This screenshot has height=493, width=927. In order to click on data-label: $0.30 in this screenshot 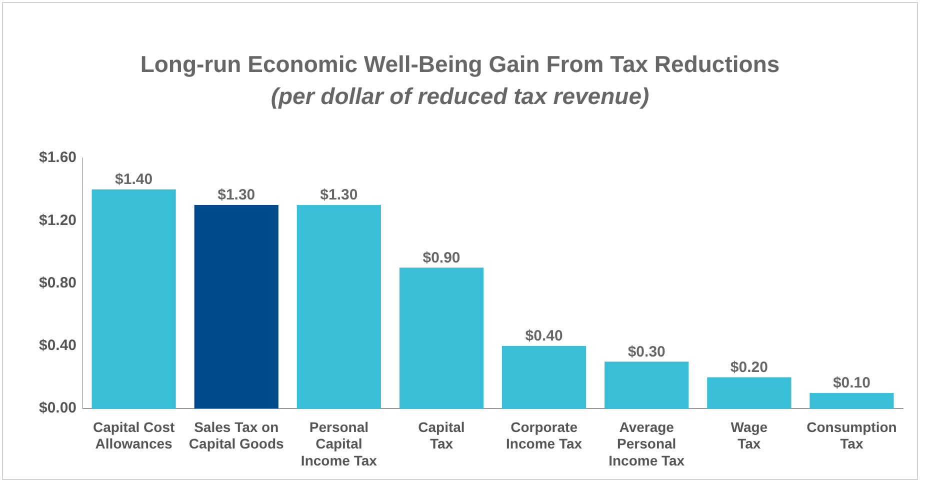, I will do `click(647, 351)`.